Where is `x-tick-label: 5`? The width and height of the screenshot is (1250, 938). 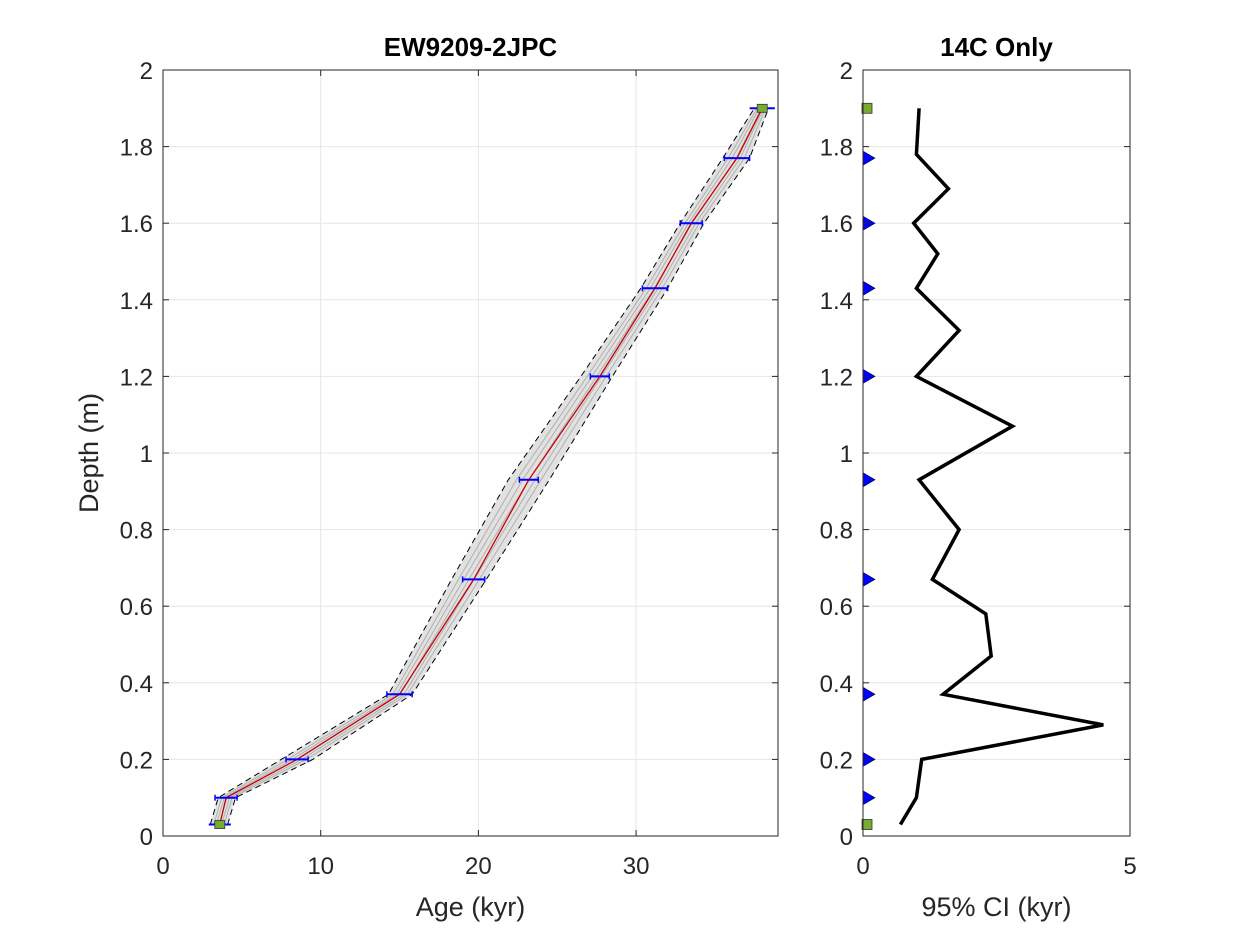
x-tick-label: 5 is located at coordinates (1129, 866).